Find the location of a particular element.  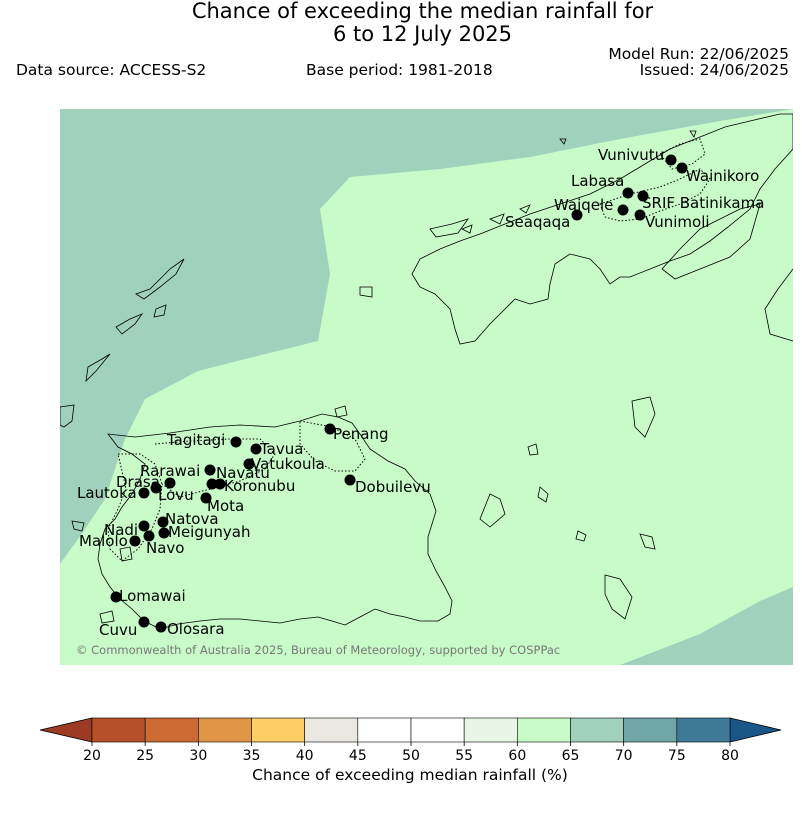

station-label: SRIF Batinikama is located at coordinates (703, 203).